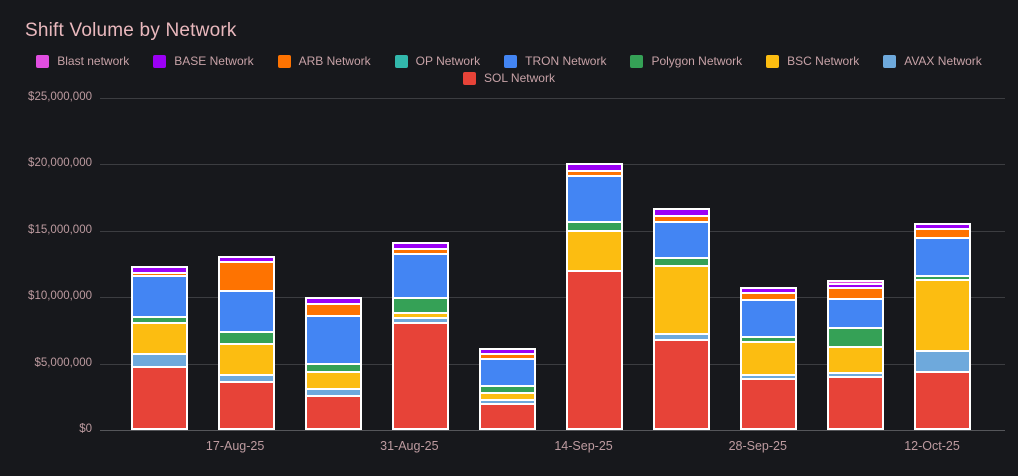  Describe the element at coordinates (943, 61) in the screenshot. I see `legend-label: AVAX Network` at that location.